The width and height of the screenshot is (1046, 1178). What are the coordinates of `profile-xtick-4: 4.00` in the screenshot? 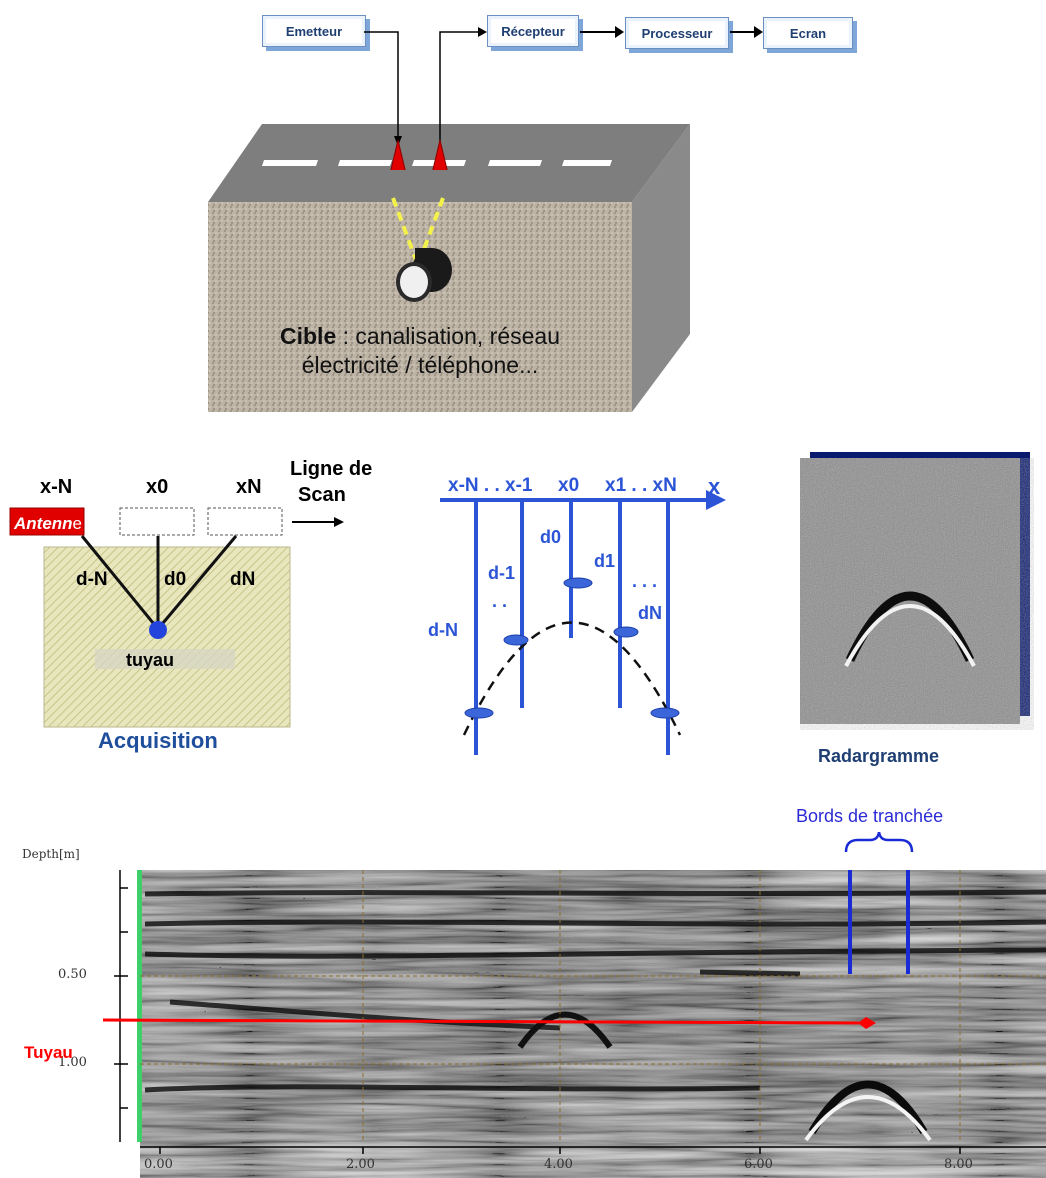 It's located at (558, 1164).